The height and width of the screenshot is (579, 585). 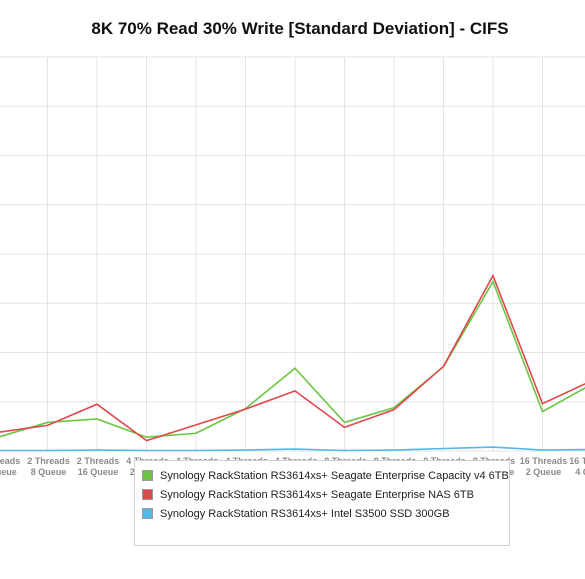 What do you see at coordinates (544, 466) in the screenshot?
I see `x-tick-label: 16 Threads 2 Queue` at bounding box center [544, 466].